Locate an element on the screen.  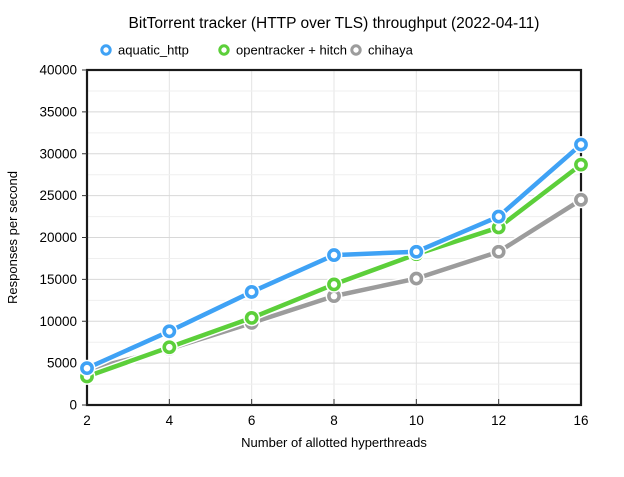
y-tick-label: 30000 is located at coordinates (58, 153).